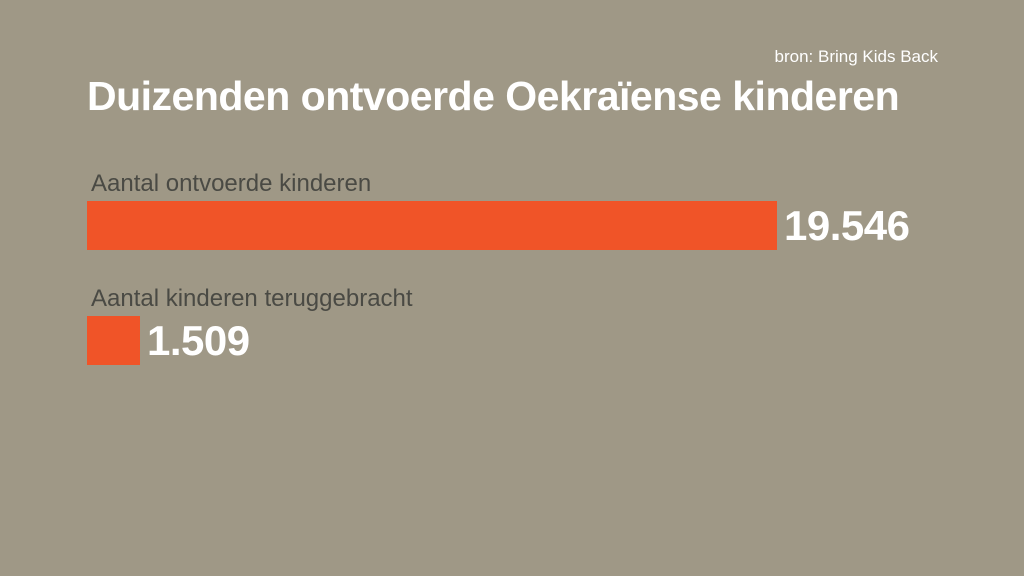 This screenshot has width=1024, height=576. What do you see at coordinates (856, 56) in the screenshot?
I see `source-credit: bron: Bring Kids Back` at bounding box center [856, 56].